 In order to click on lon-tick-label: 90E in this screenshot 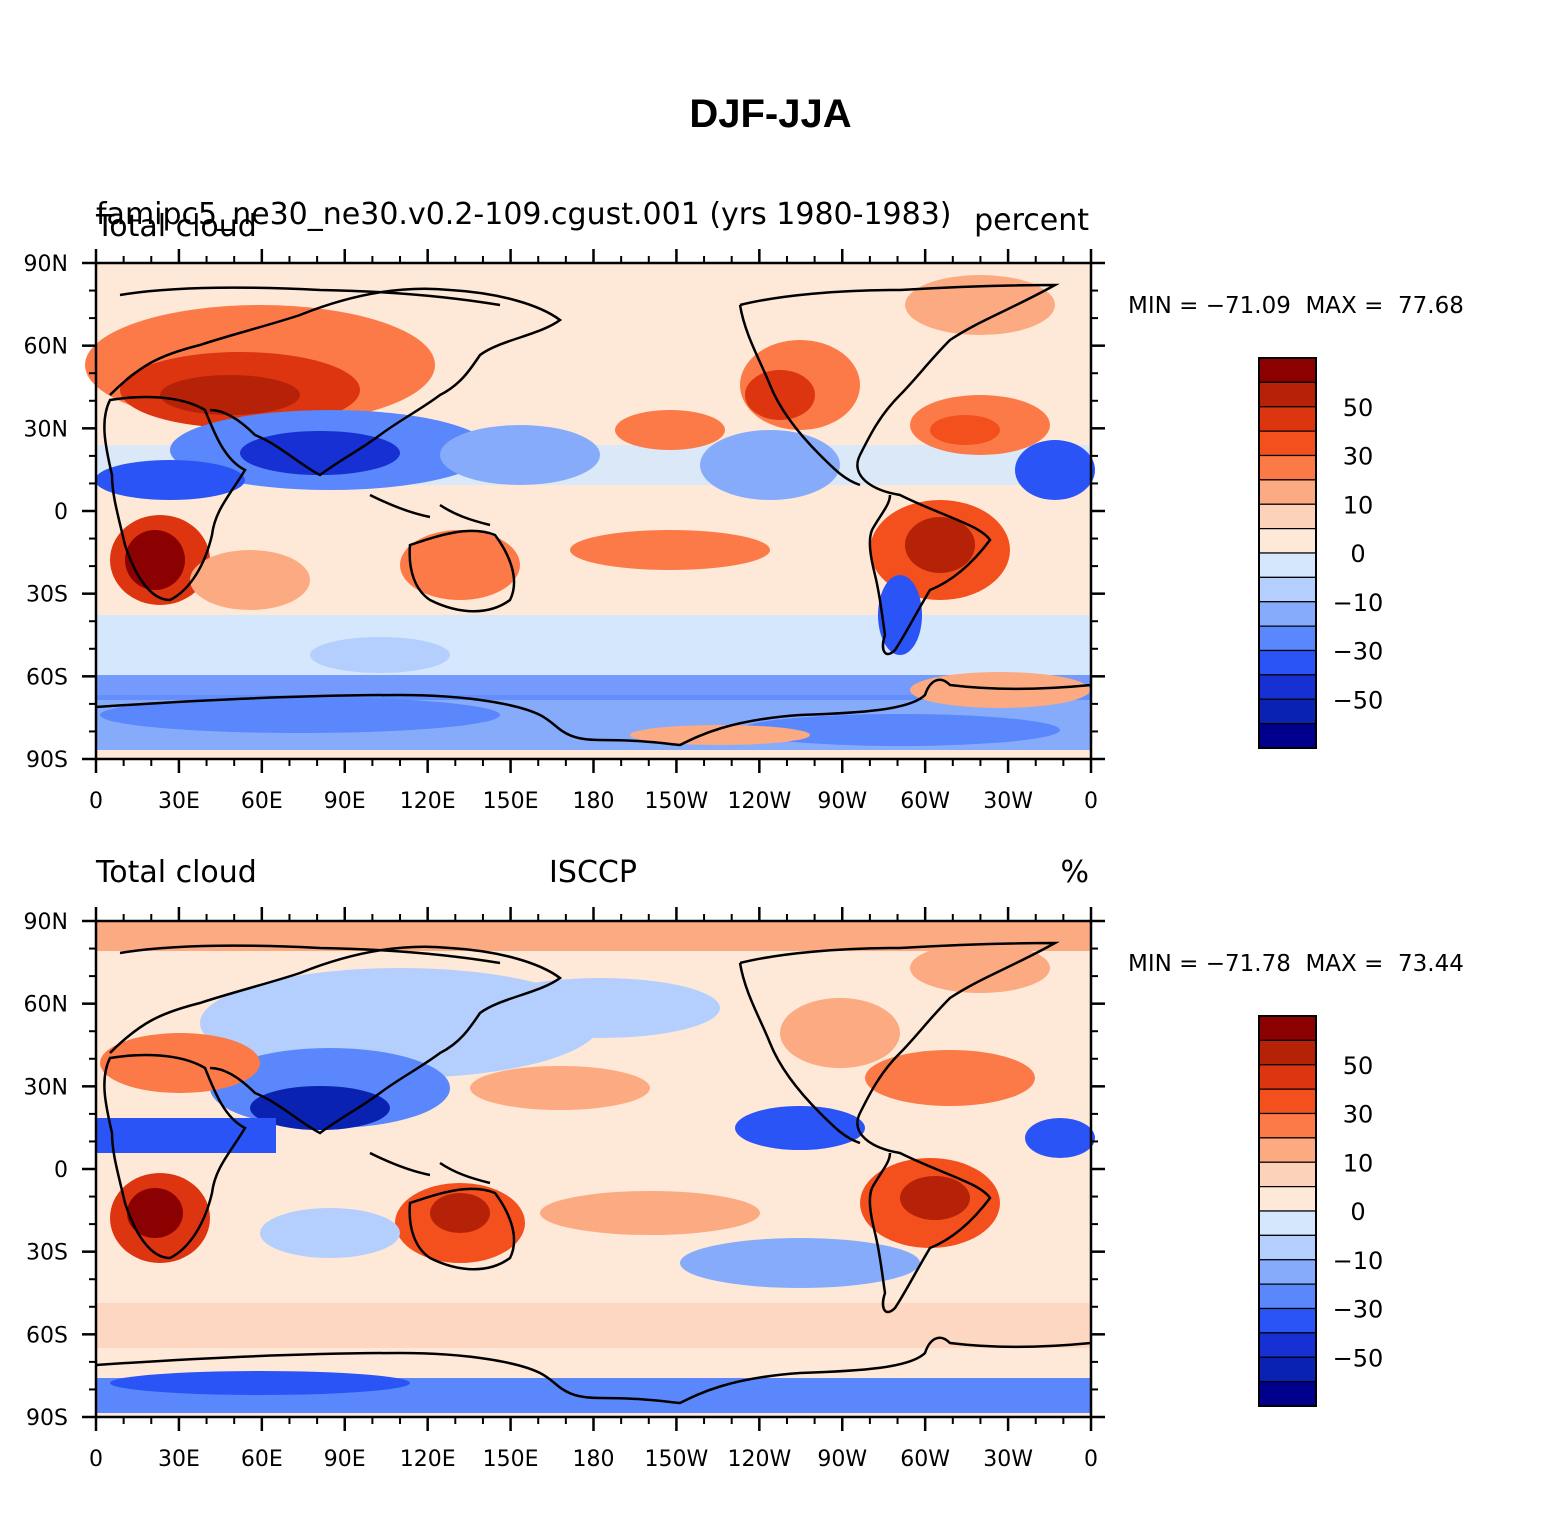, I will do `click(345, 1459)`.